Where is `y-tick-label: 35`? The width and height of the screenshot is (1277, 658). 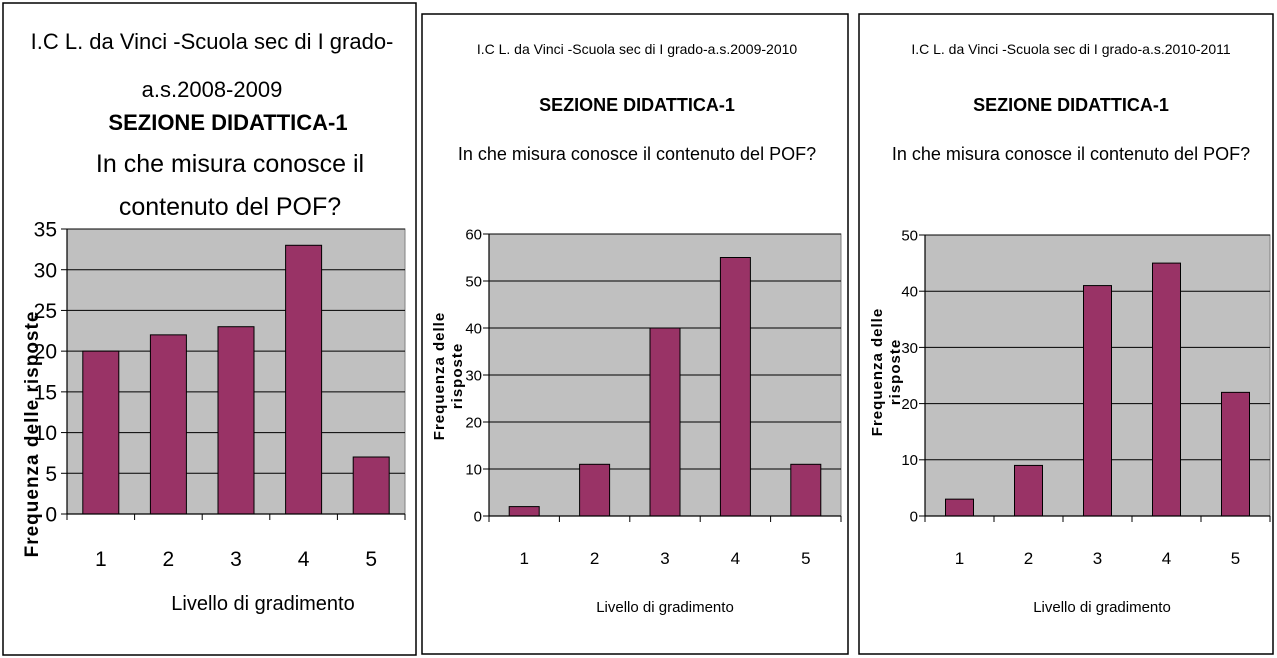 y-tick-label: 35 is located at coordinates (45, 230).